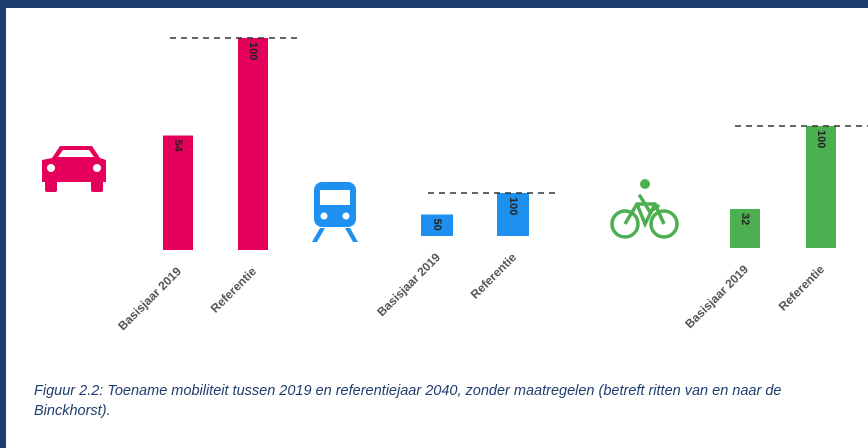 The width and height of the screenshot is (868, 448). What do you see at coordinates (178, 146) in the screenshot?
I see `value-label: 54` at bounding box center [178, 146].